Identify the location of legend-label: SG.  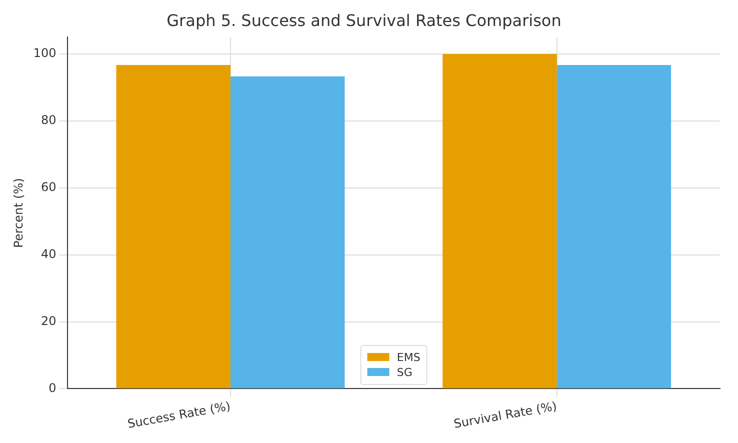
(404, 372).